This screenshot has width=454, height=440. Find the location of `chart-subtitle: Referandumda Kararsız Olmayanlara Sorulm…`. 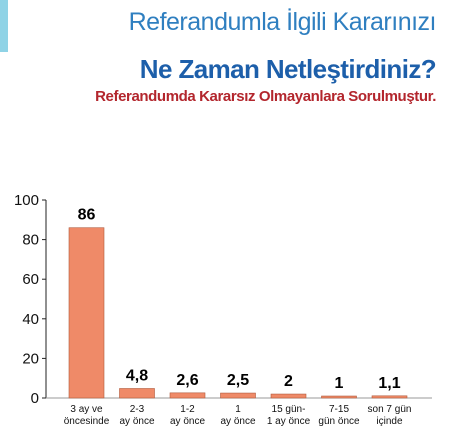

chart-subtitle: Referandumda Kararsız Olmayanlara Sorulm… is located at coordinates (265, 96).